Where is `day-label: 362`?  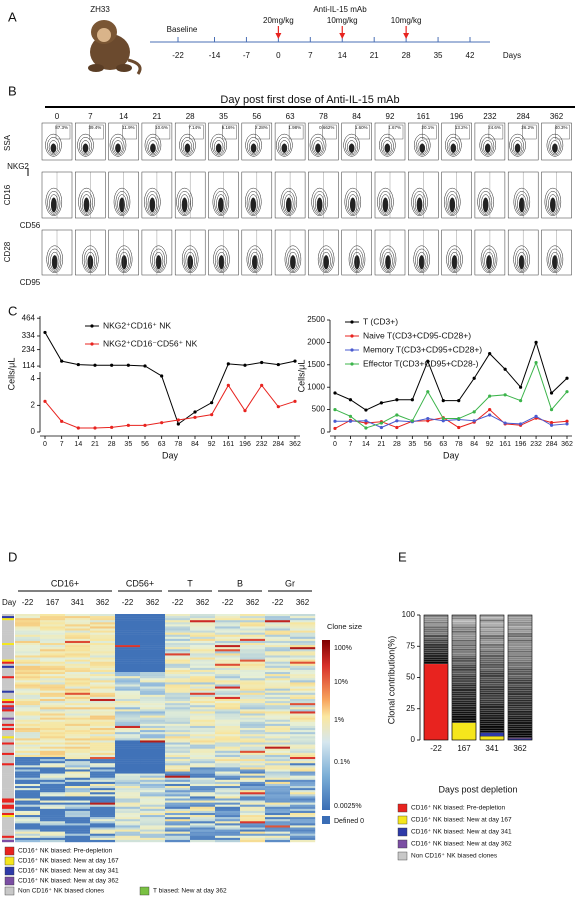 day-label: 362 is located at coordinates (203, 602).